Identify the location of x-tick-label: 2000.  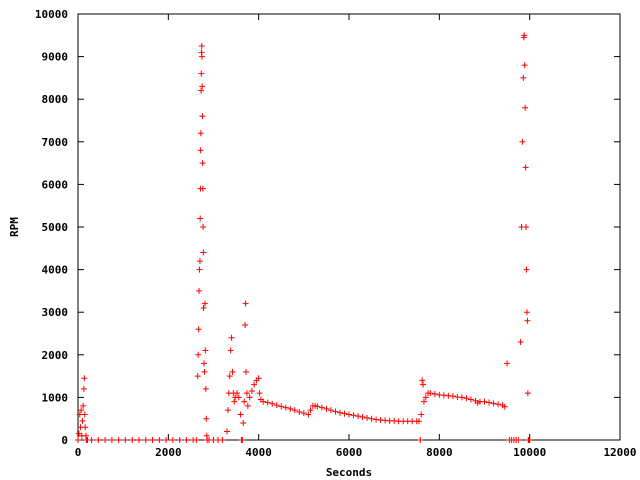
(168, 452).